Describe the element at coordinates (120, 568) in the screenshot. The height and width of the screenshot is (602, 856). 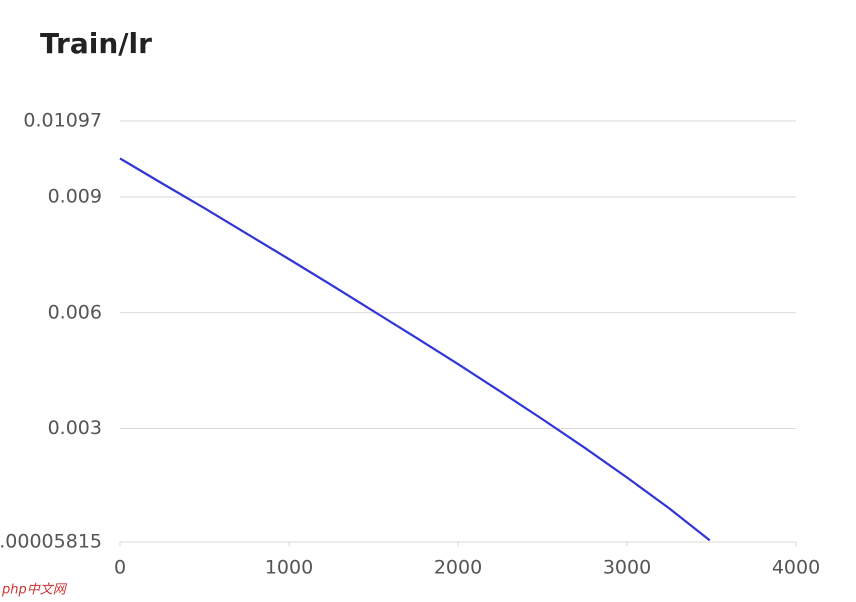
I see `x-tick-label: 0` at that location.